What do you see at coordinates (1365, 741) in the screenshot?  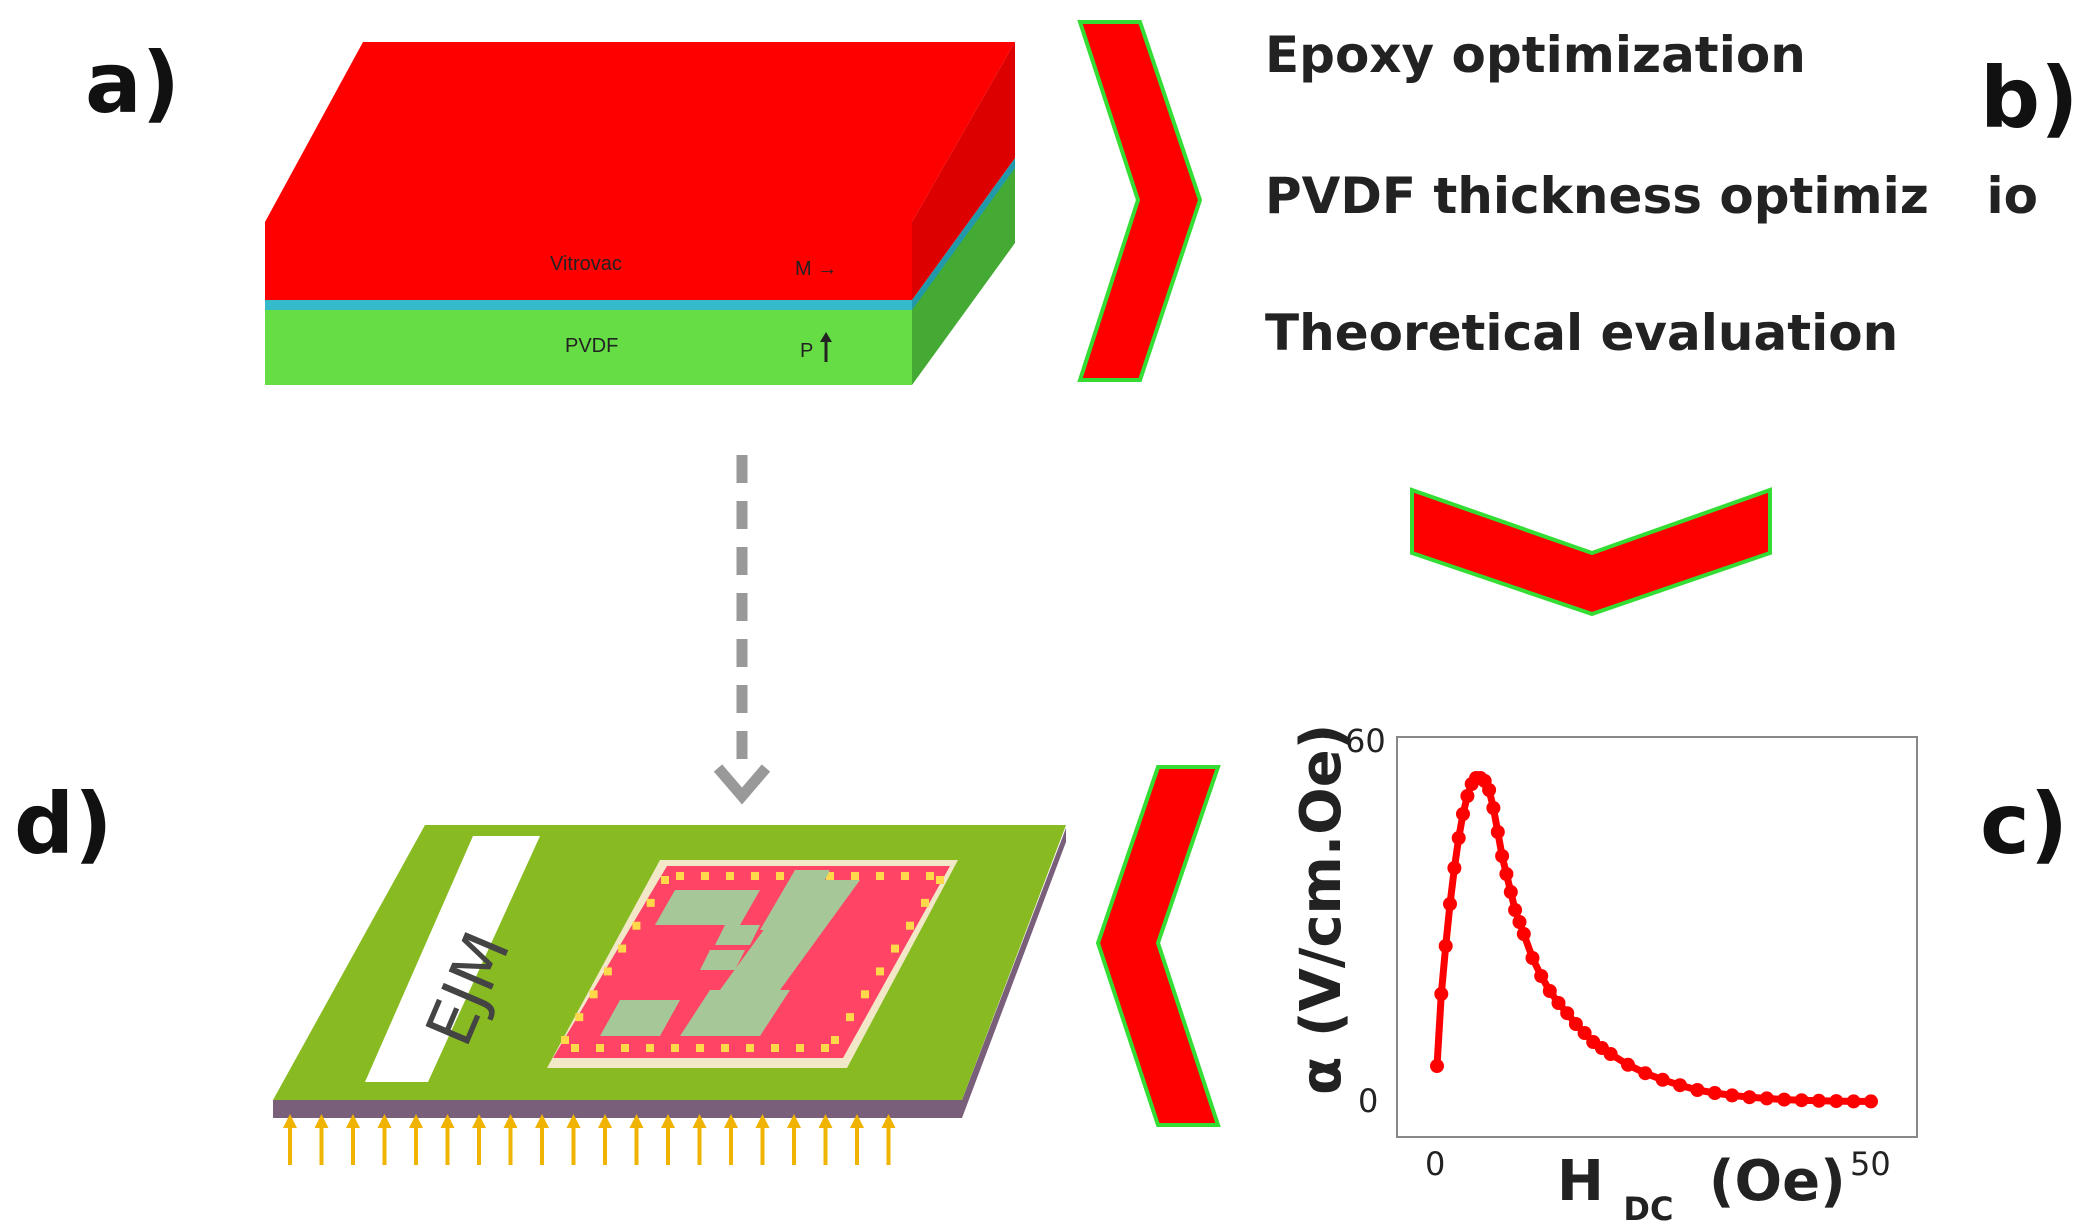 I see `y-tick-label: 60` at bounding box center [1365, 741].